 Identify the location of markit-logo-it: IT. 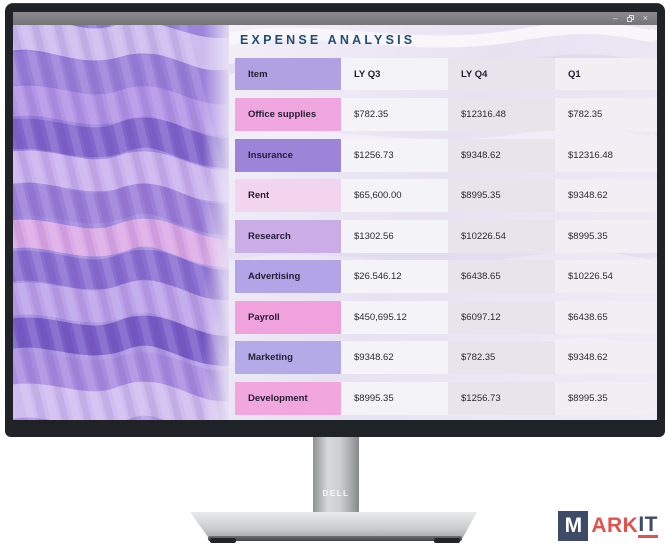
(648, 525).